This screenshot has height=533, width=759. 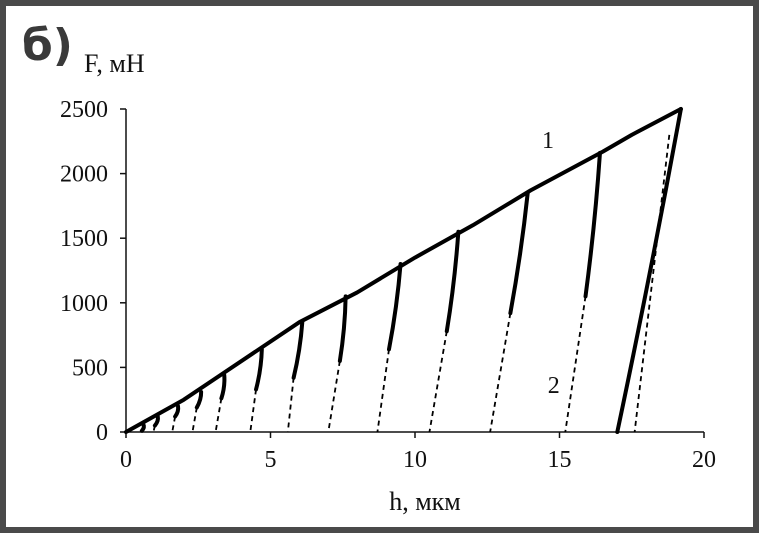 I want to click on x-axis-label: h, мкм, so click(x=425, y=501).